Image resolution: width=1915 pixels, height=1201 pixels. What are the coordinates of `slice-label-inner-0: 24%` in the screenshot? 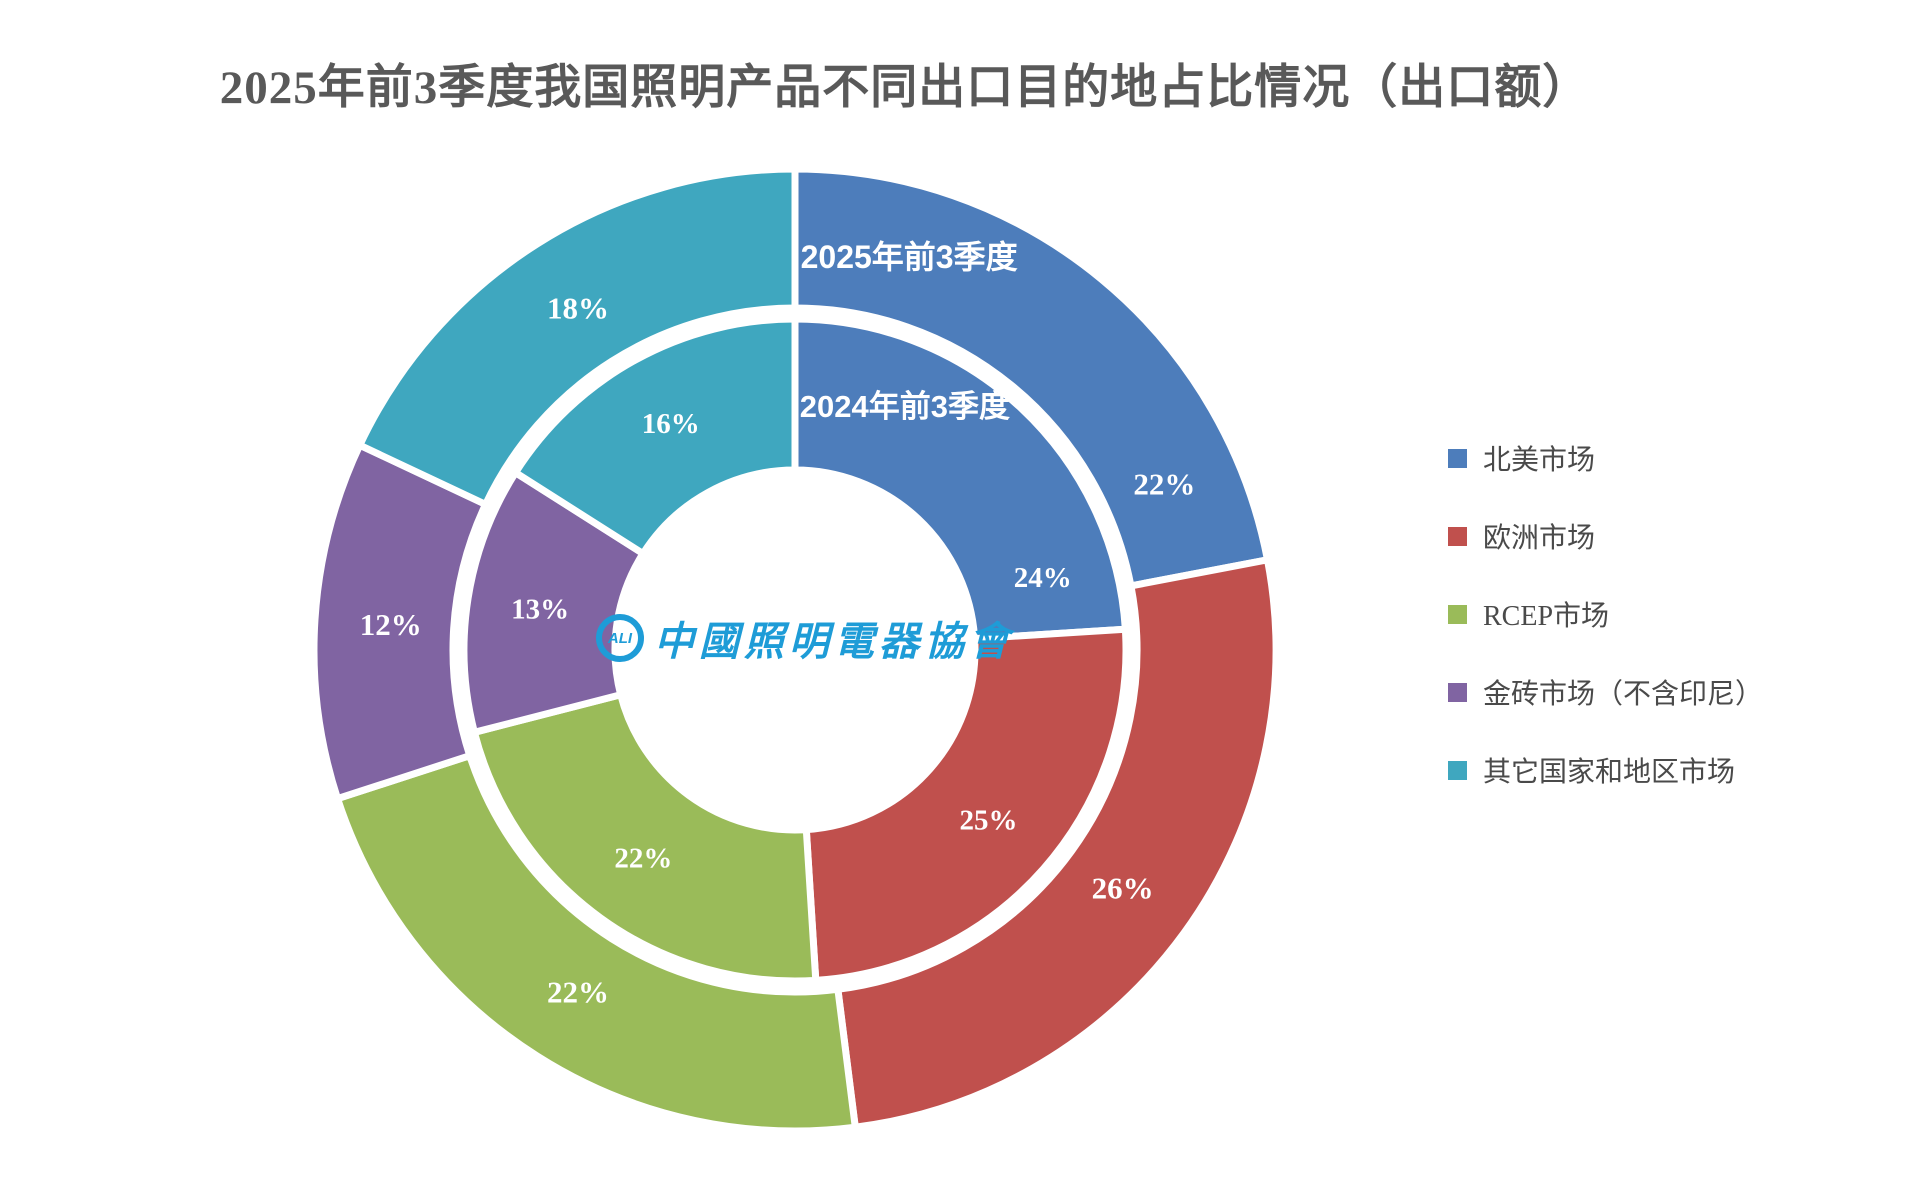 It's located at (1043, 578).